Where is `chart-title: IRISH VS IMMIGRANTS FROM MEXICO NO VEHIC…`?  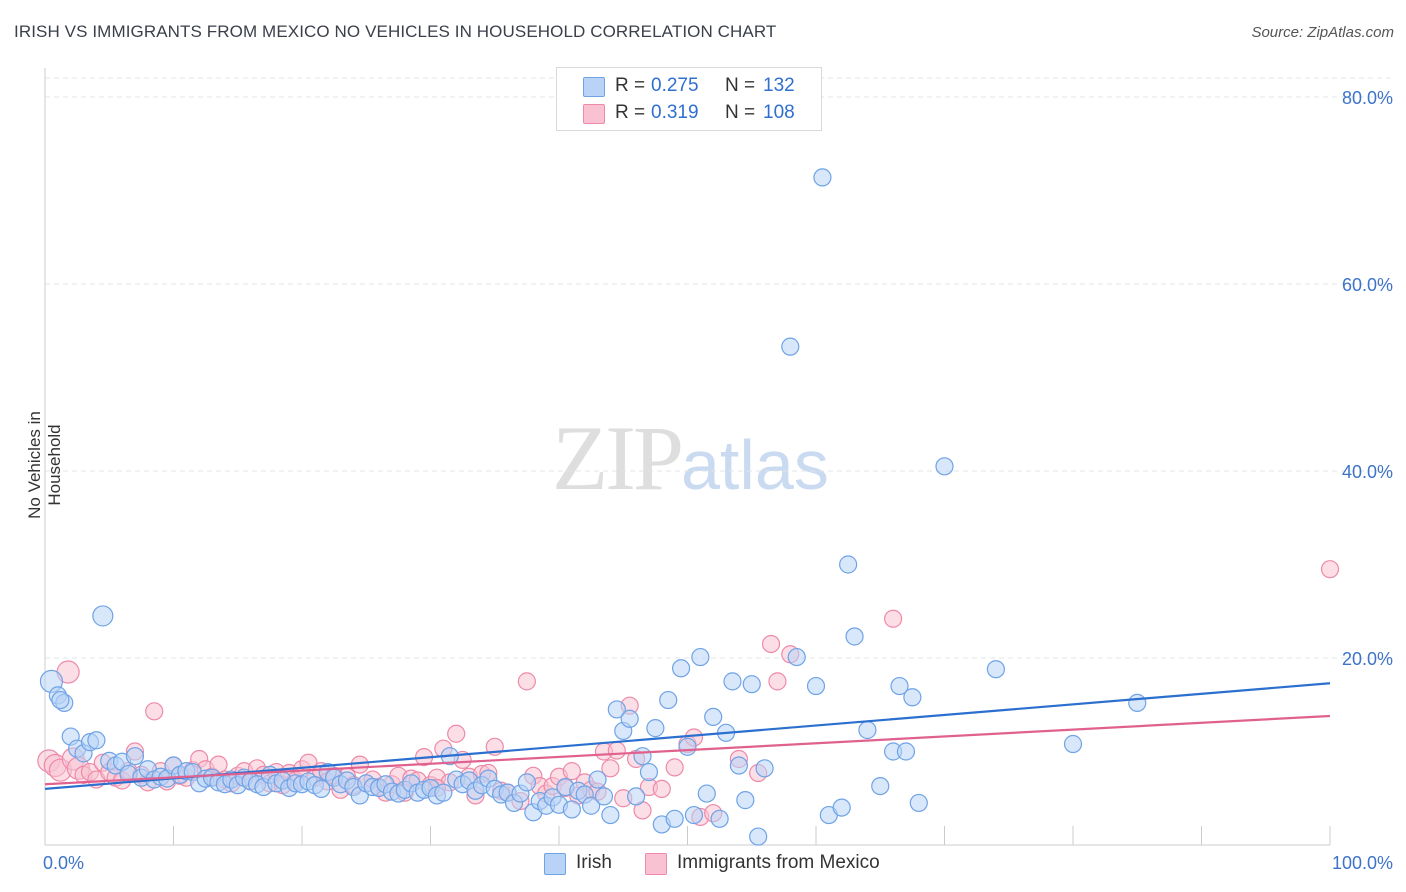 chart-title: IRISH VS IMMIGRANTS FROM MEXICO NO VEHIC… is located at coordinates (395, 31).